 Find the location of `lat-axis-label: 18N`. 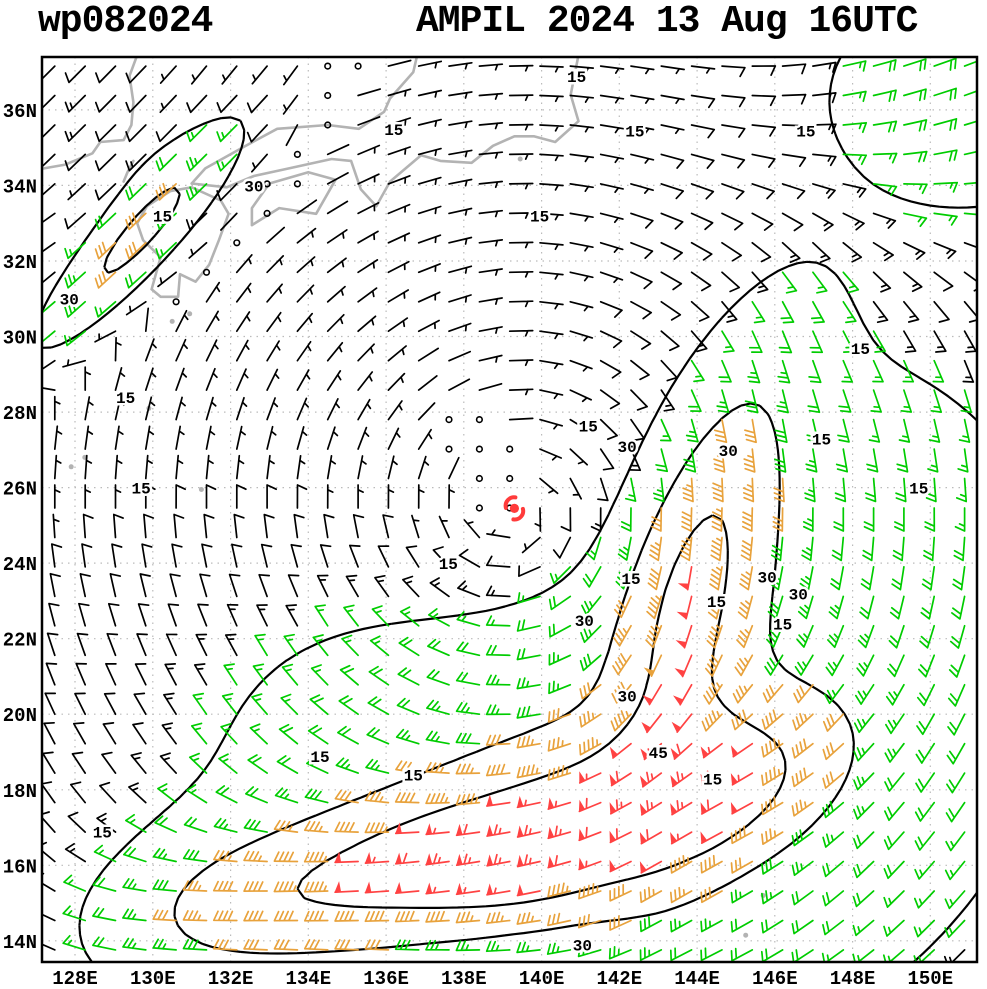

lat-axis-label: 18N is located at coordinates (20, 792).